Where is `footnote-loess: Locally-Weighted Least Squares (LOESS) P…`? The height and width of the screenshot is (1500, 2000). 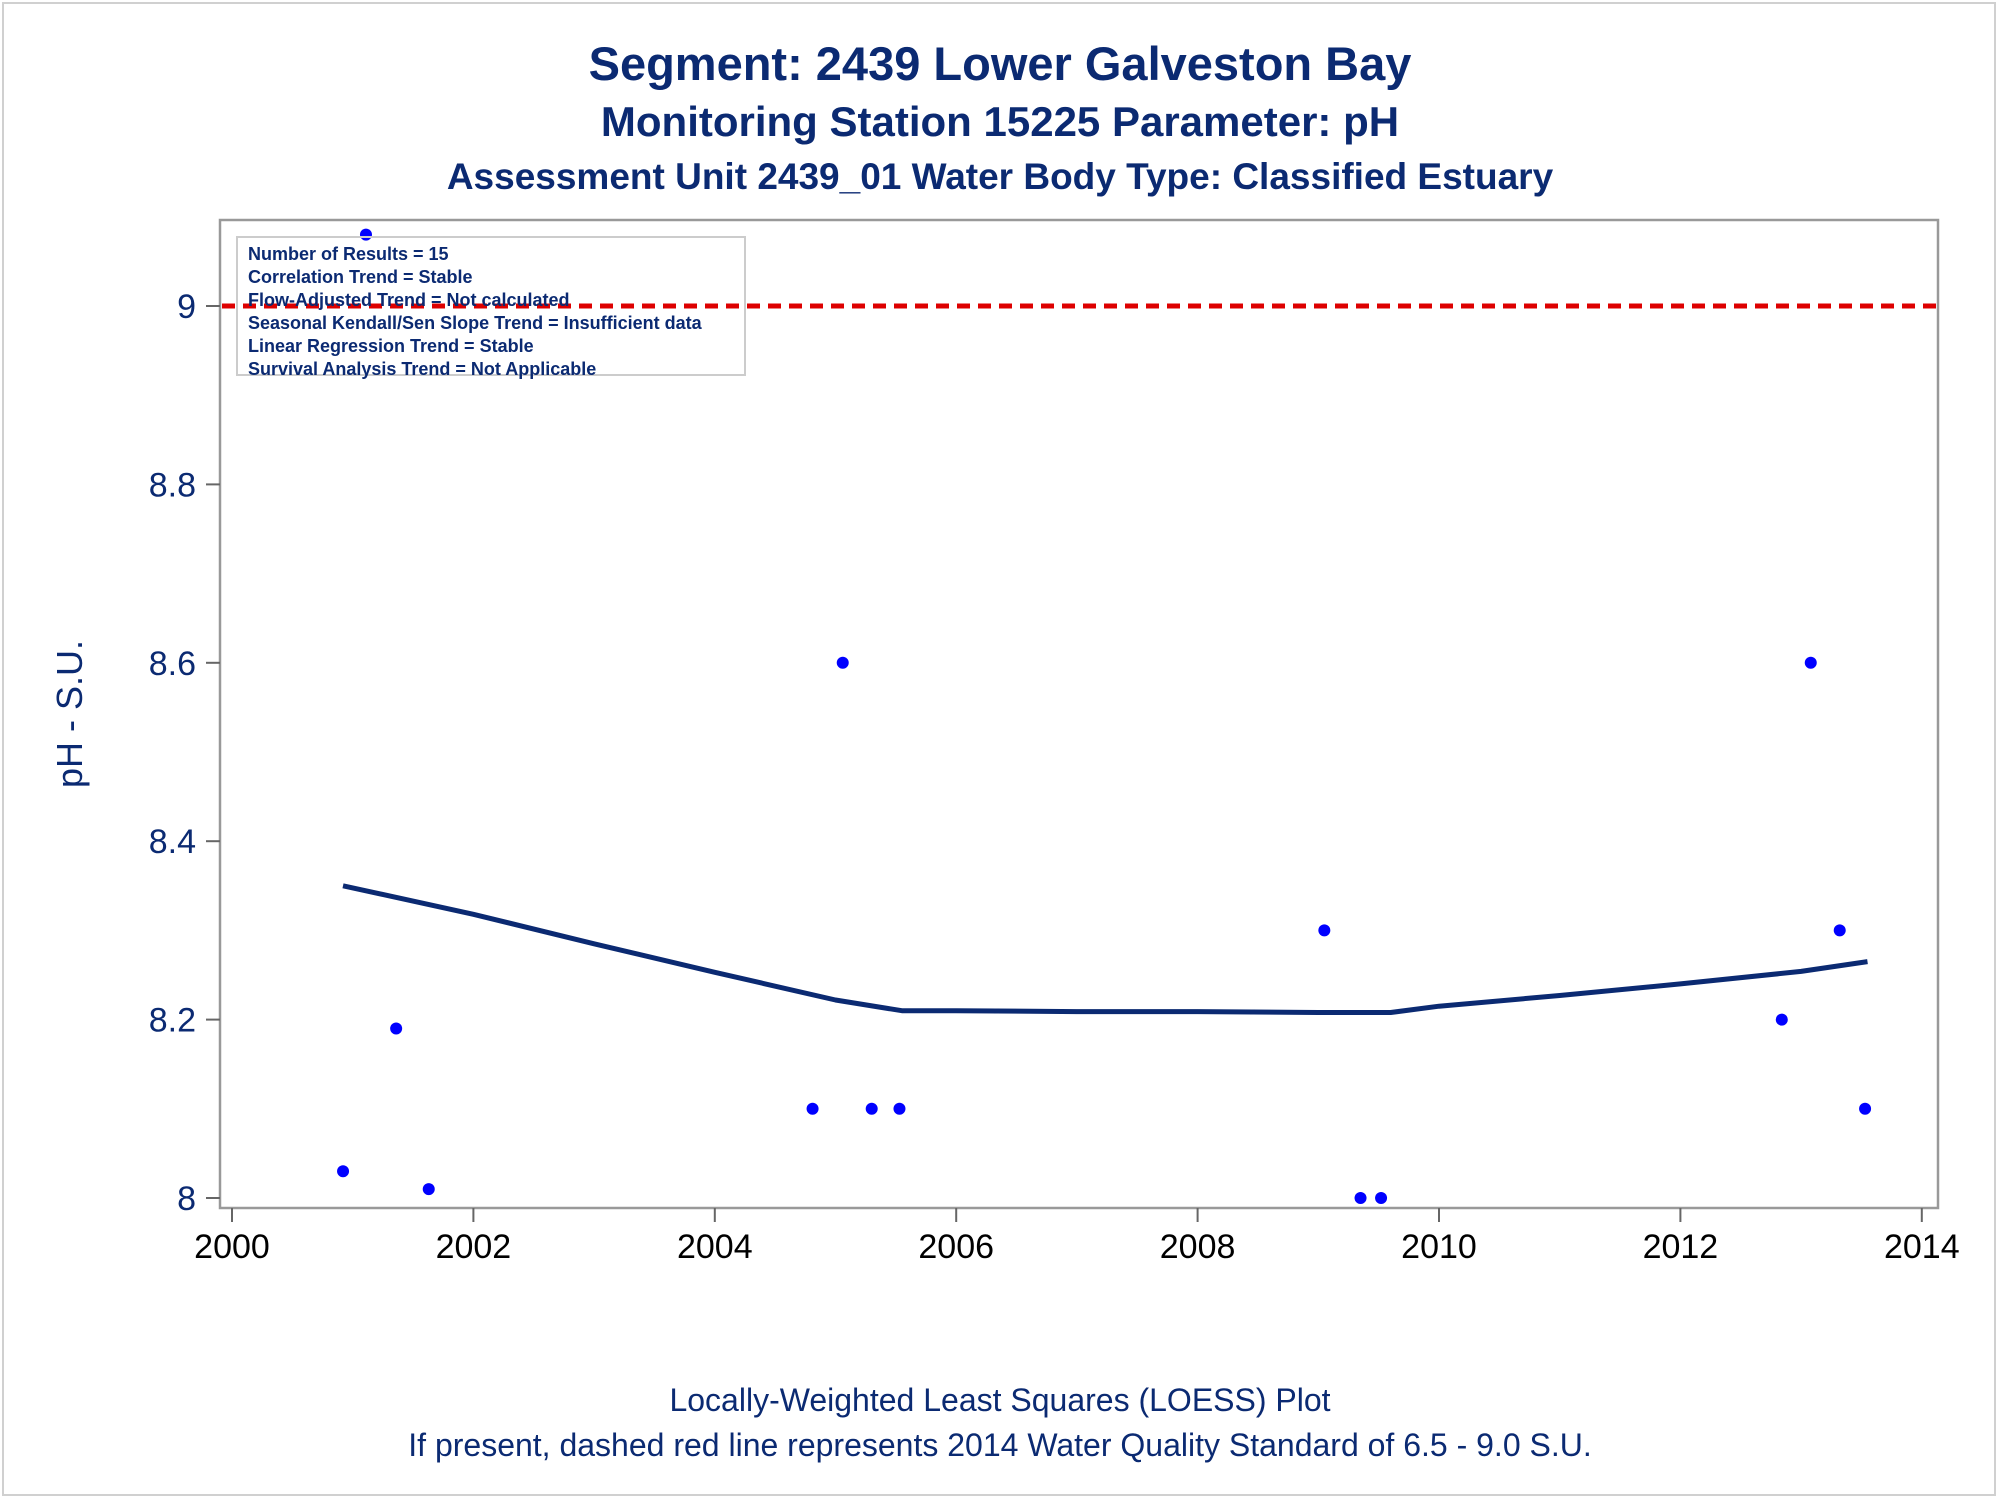
footnote-loess: Locally-Weighted Least Squares (LOESS) P… is located at coordinates (1000, 1400).